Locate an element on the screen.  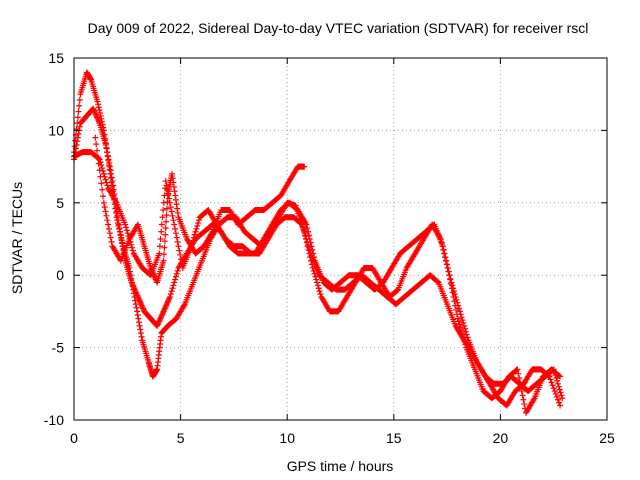
x-tick-label: 20 is located at coordinates (501, 438).